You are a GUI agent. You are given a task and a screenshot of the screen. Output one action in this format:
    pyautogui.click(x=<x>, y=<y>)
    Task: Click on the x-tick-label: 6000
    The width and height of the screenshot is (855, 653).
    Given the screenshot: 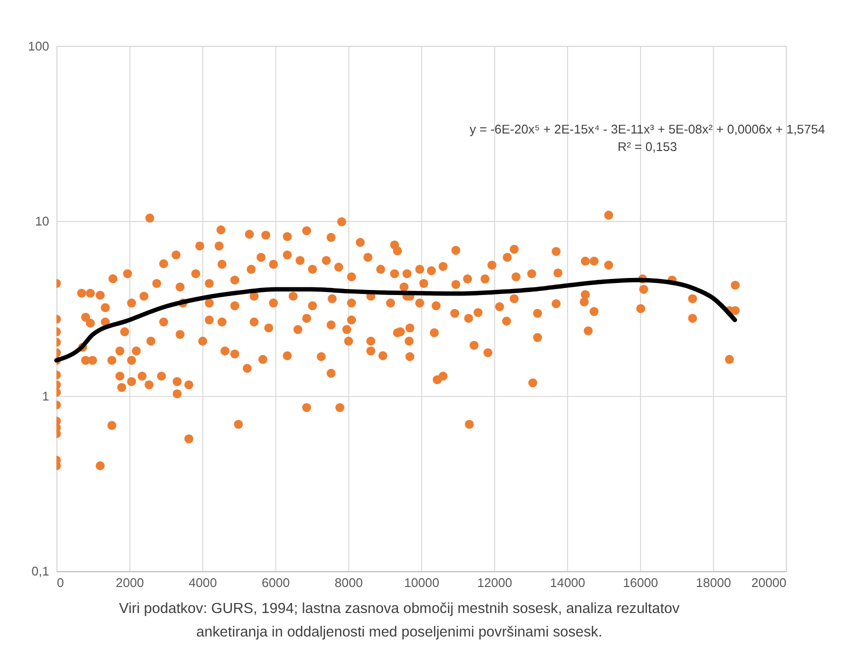 What is the action you would take?
    pyautogui.click(x=276, y=583)
    